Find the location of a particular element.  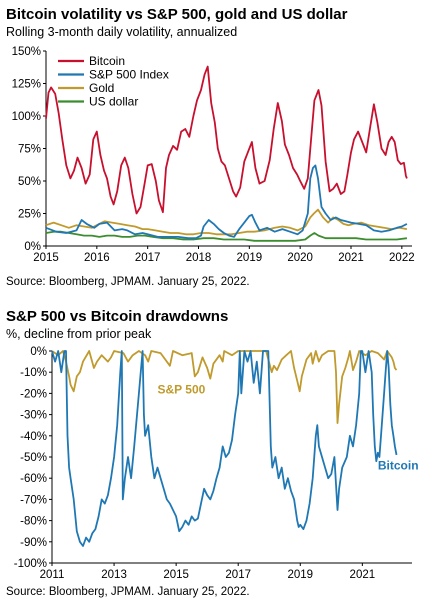

chart2-title: S&P 500 vs Bitcoin drawdowns is located at coordinates (117, 316).